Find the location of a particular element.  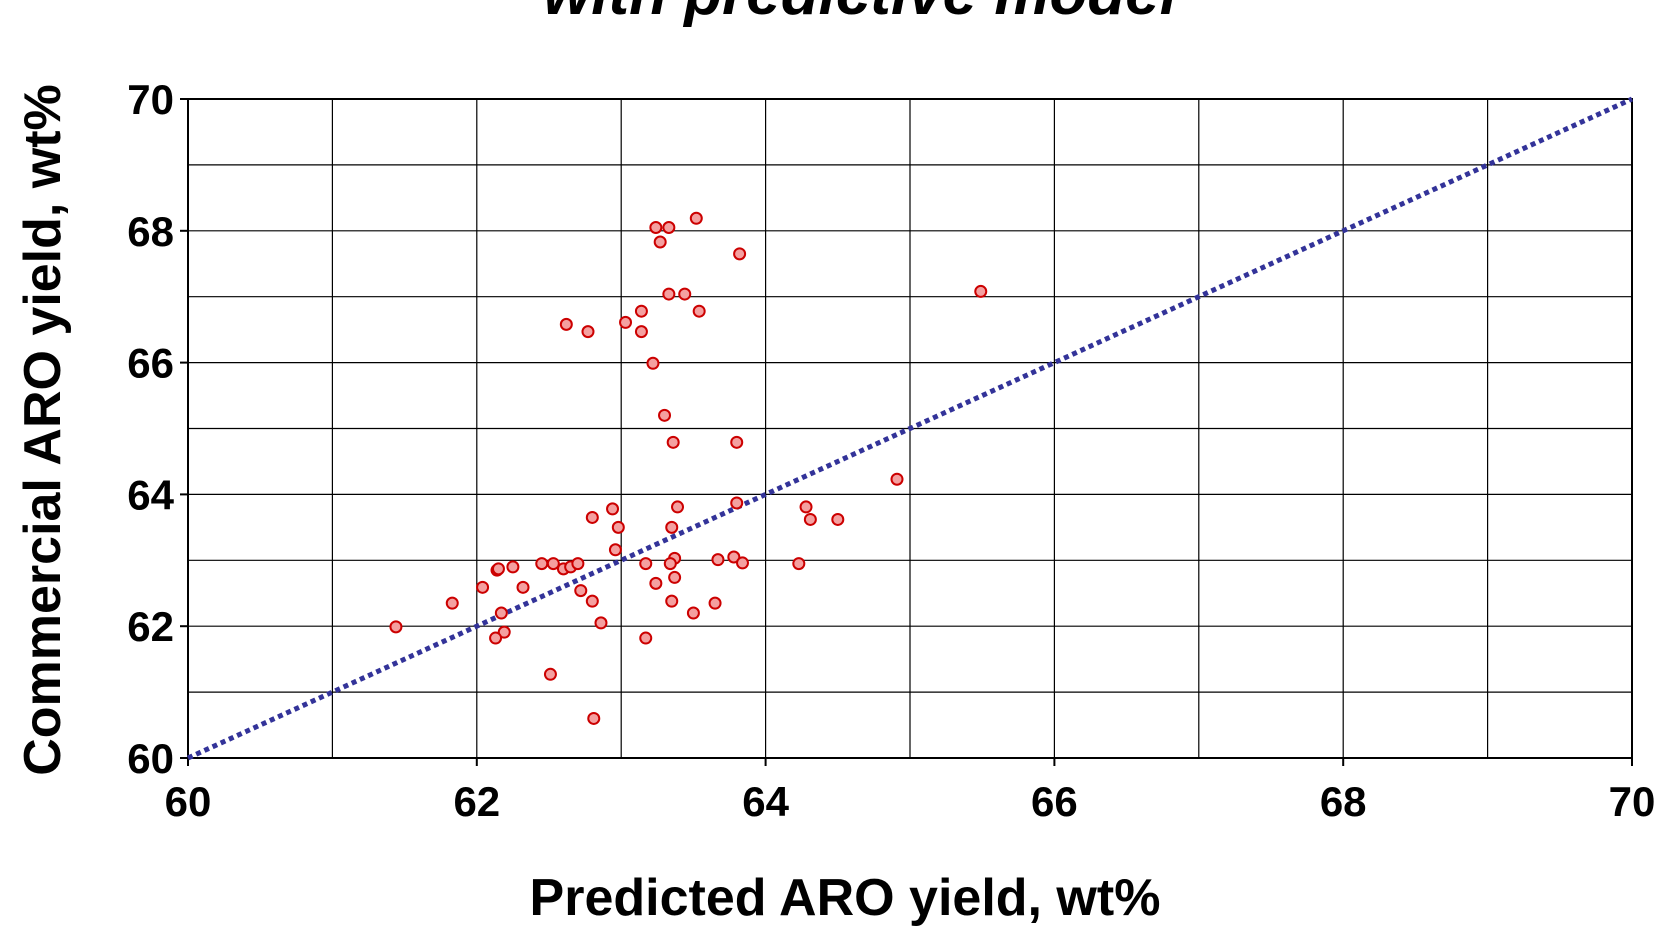

x-tick-label: 66 is located at coordinates (1054, 801).